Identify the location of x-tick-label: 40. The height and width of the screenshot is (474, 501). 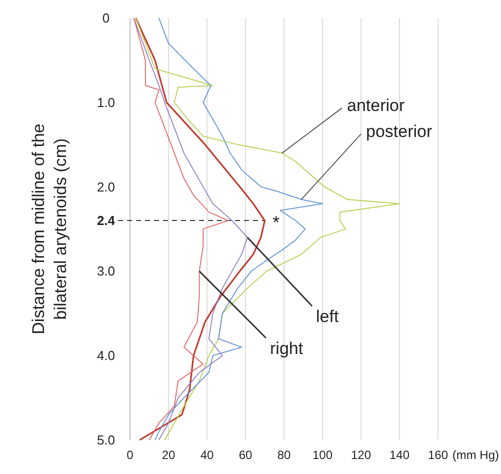
(207, 455).